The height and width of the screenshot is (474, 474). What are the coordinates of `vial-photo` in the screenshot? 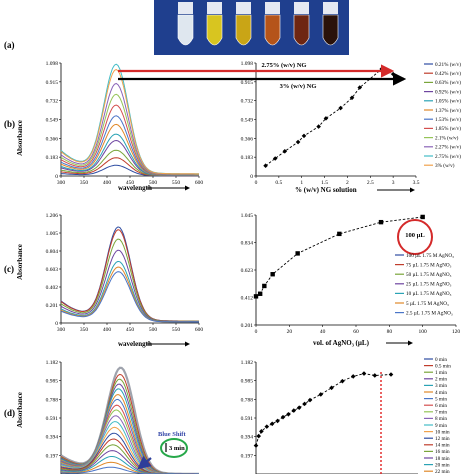 It's located at (251, 27).